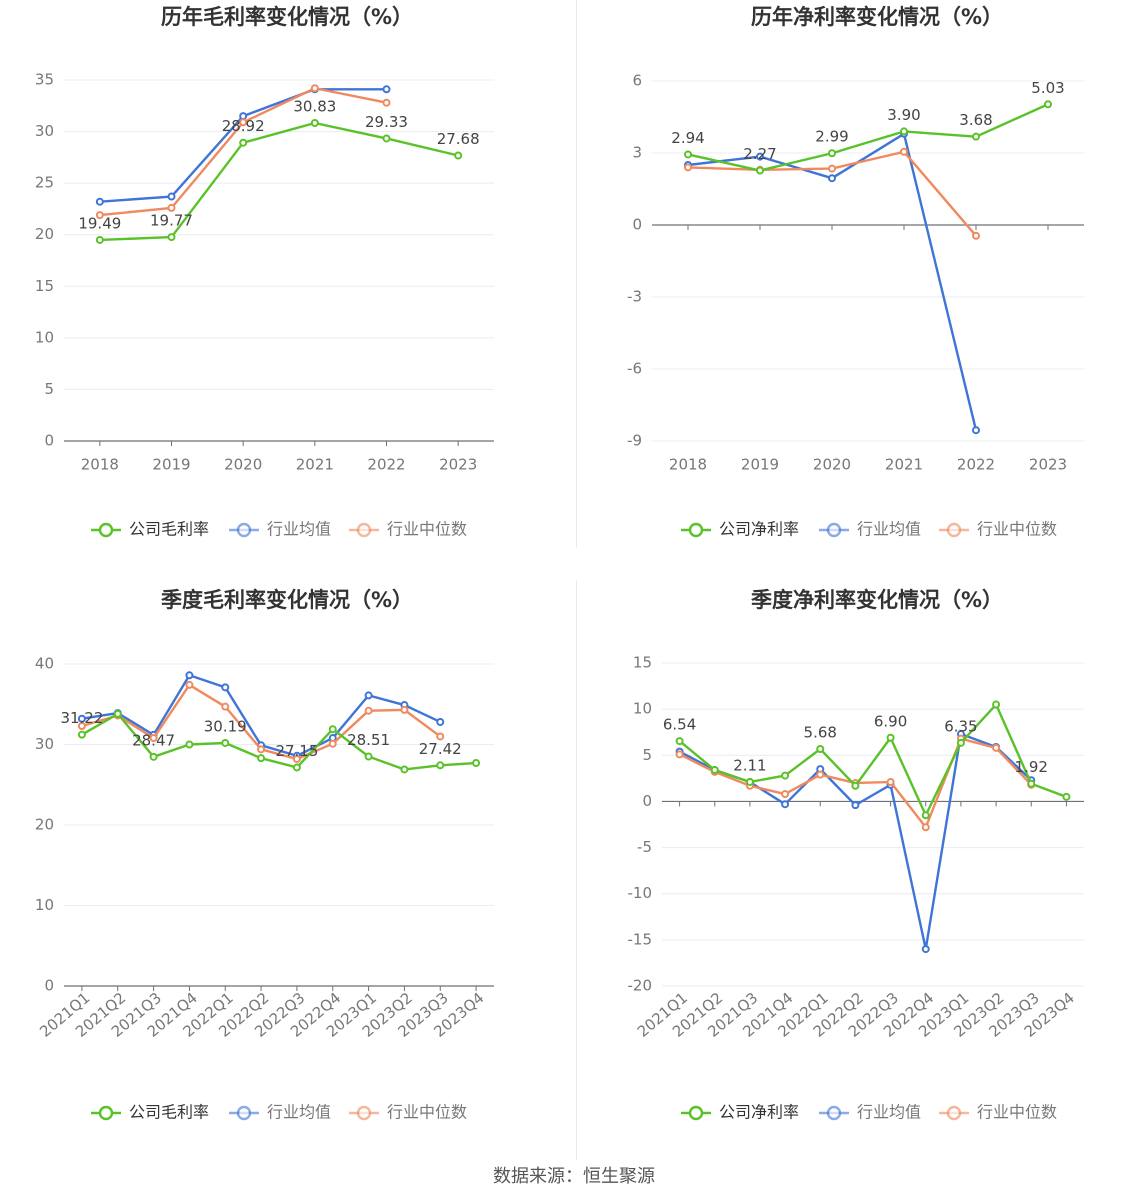  I want to click on legend-label: 行业中位数, so click(427, 529).